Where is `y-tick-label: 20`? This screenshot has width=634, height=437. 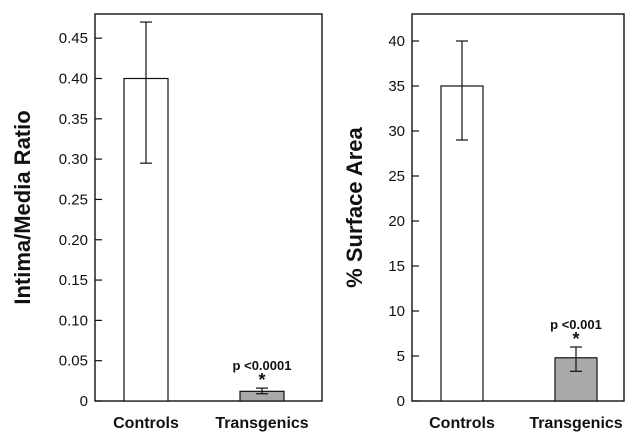 y-tick-label: 20 is located at coordinates (396, 221).